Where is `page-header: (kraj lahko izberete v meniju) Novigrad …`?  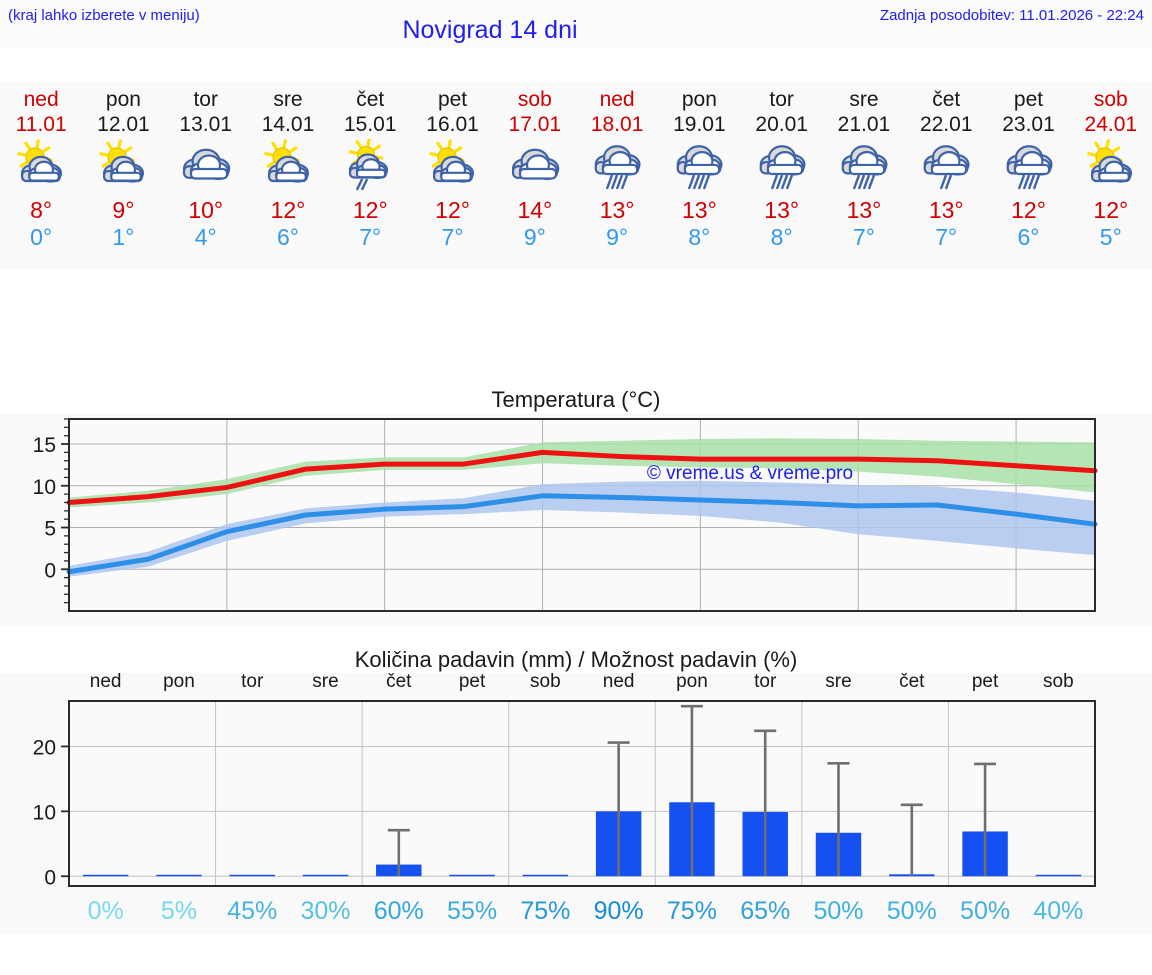 page-header: (kraj lahko izberete v meniju) Novigrad … is located at coordinates (576, 24).